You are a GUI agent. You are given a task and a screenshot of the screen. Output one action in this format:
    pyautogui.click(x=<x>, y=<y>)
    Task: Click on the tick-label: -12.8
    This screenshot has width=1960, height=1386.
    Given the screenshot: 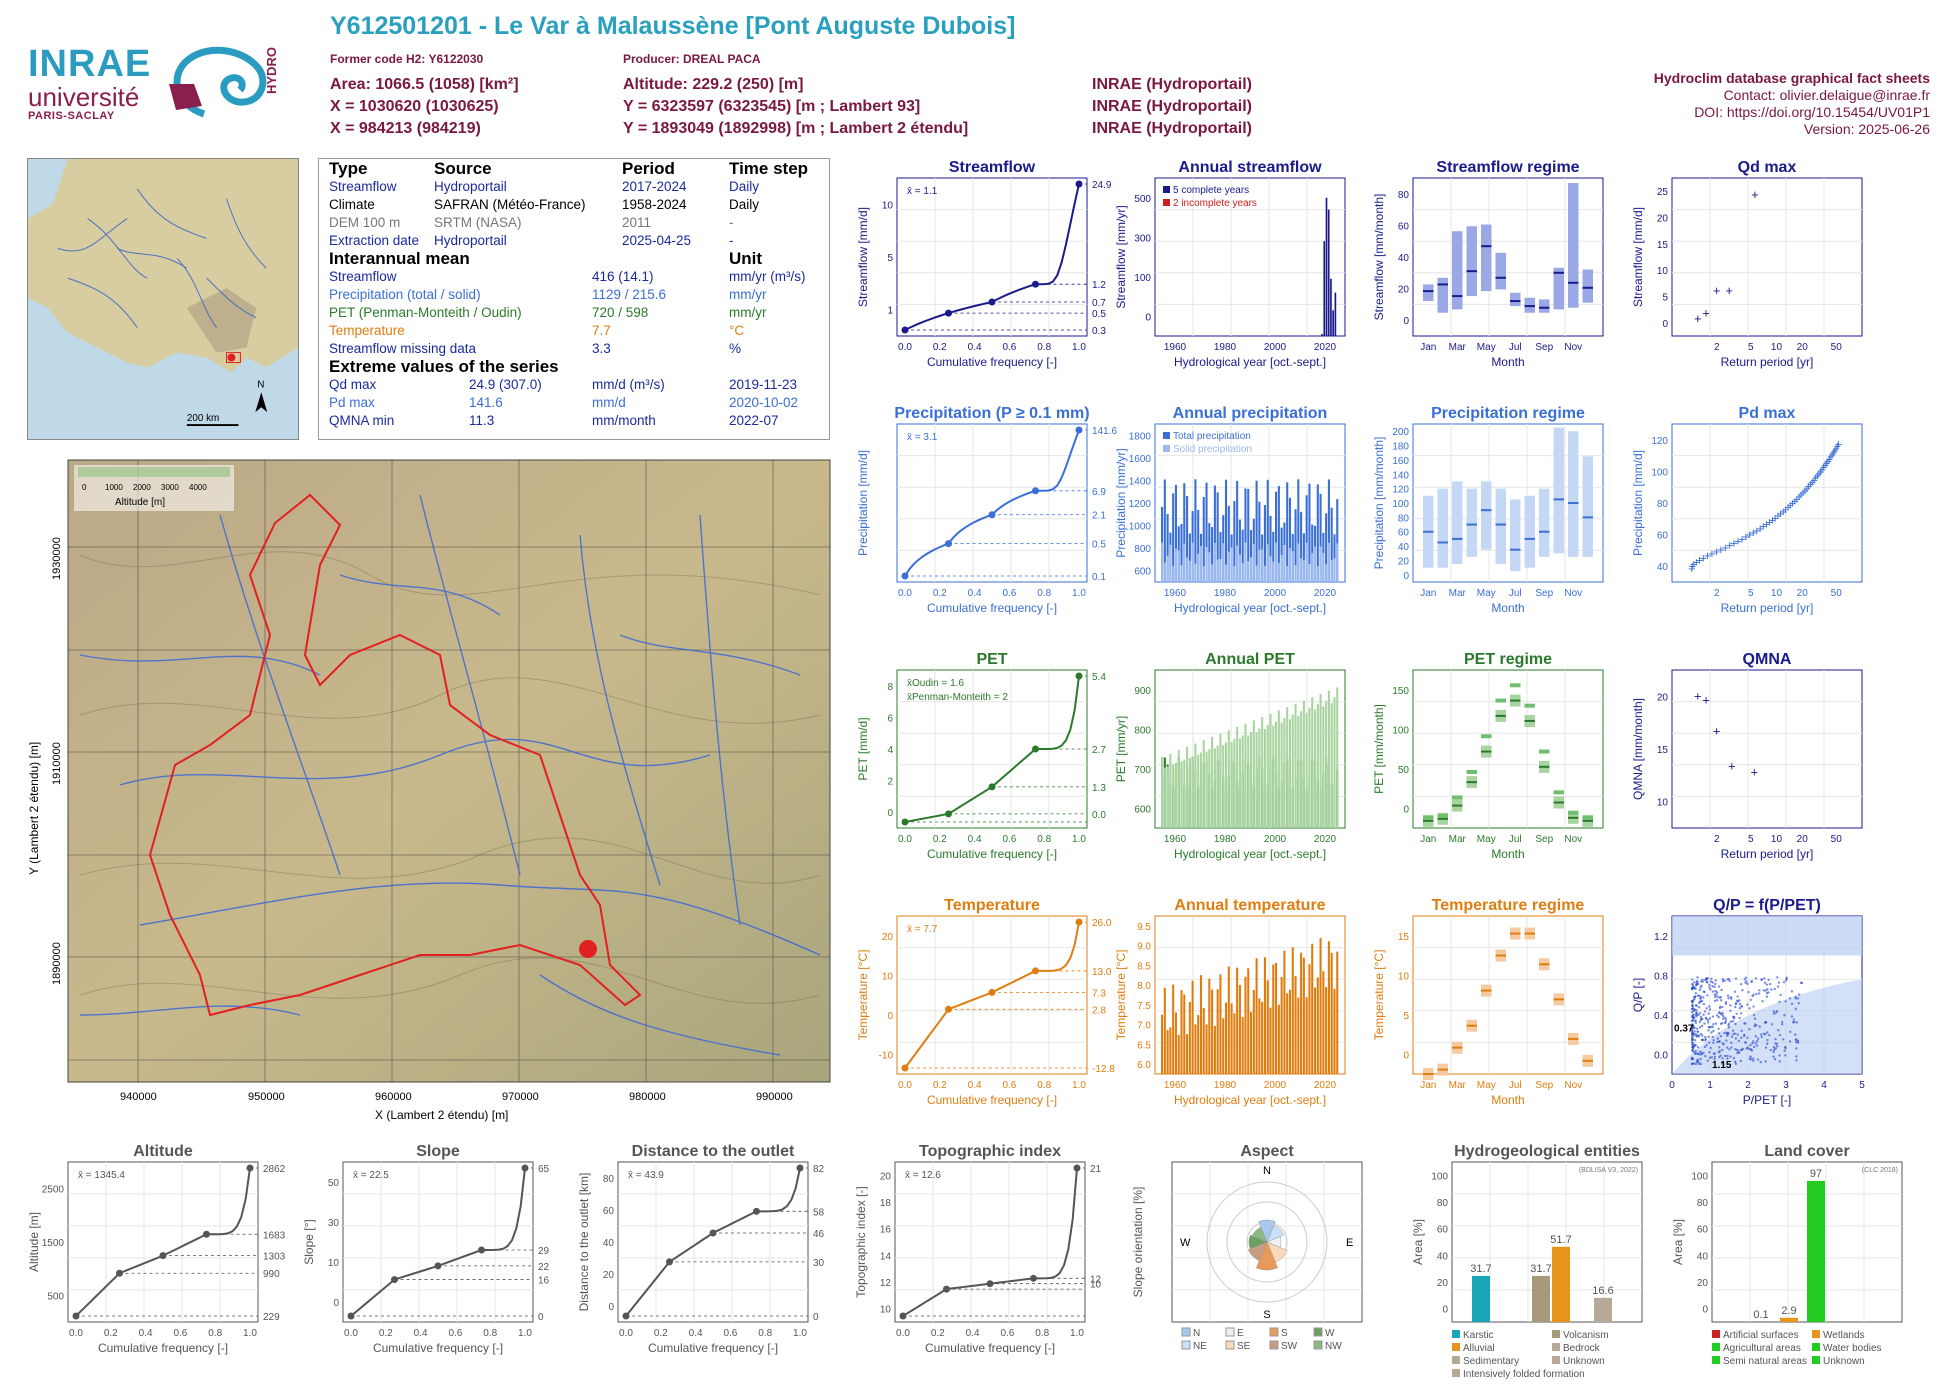 What is the action you would take?
    pyautogui.click(x=1103, y=1069)
    